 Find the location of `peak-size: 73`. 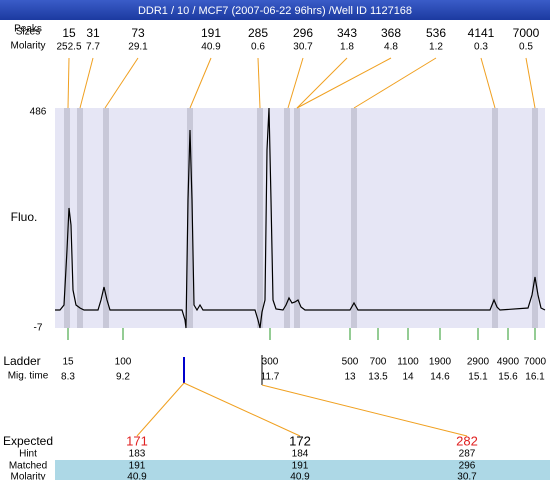

peak-size: 73 is located at coordinates (138, 33).